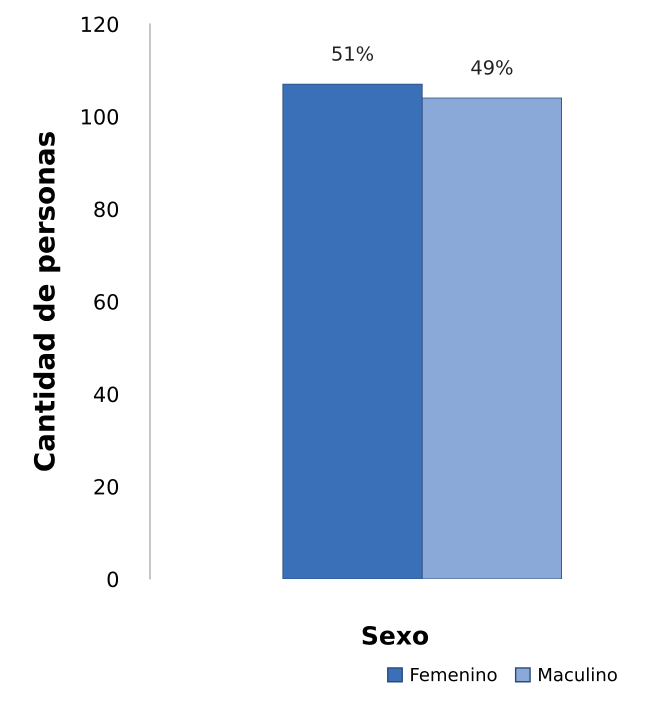  What do you see at coordinates (106, 209) in the screenshot?
I see `y-tick-label: 80` at bounding box center [106, 209].